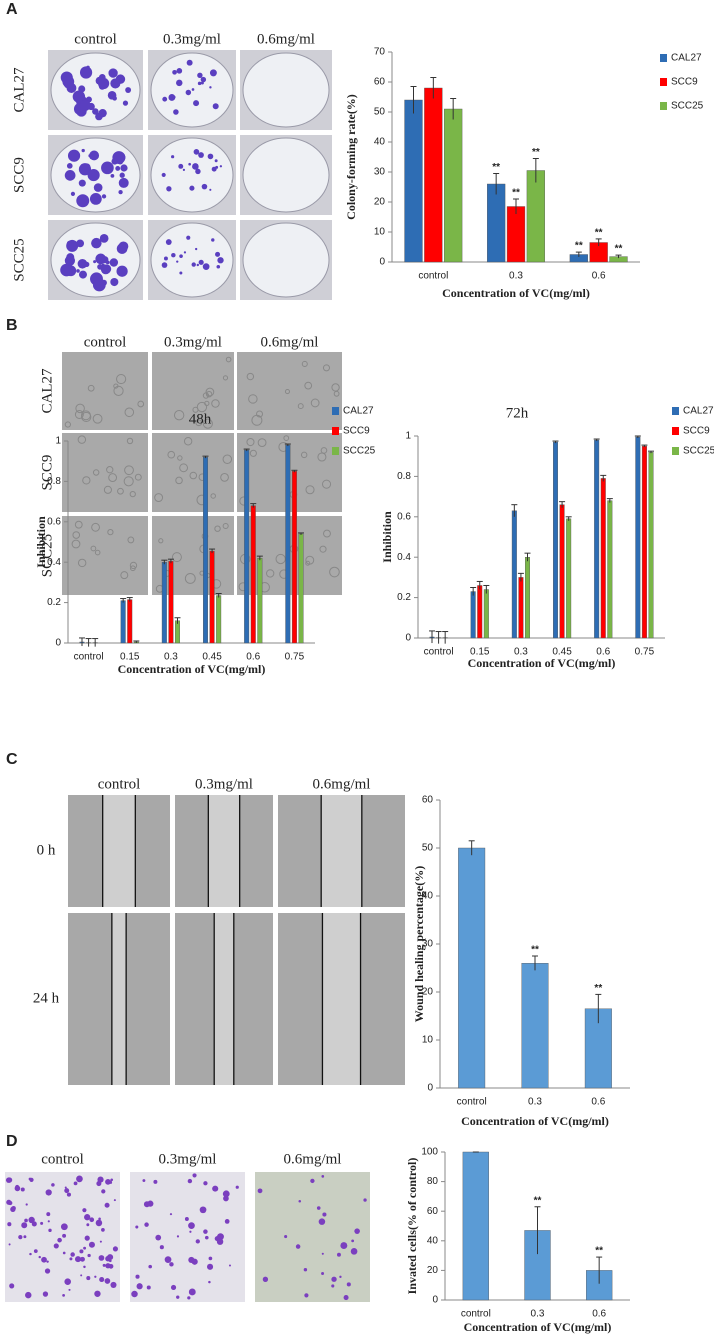 This screenshot has width=714, height=1339. What do you see at coordinates (335, 451) in the screenshot?
I see `legend-swatch` at bounding box center [335, 451].